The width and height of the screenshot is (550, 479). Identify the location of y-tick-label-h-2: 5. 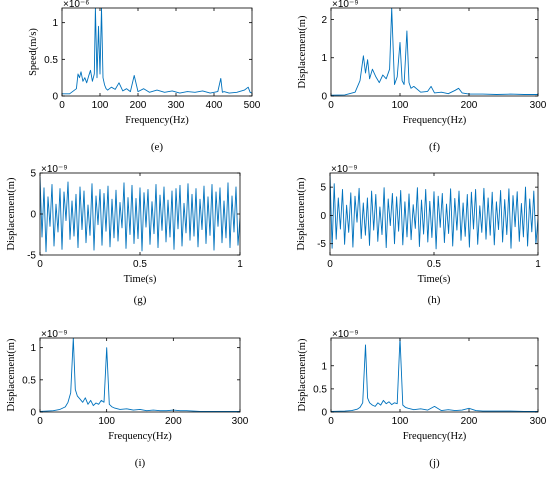
(323, 188).